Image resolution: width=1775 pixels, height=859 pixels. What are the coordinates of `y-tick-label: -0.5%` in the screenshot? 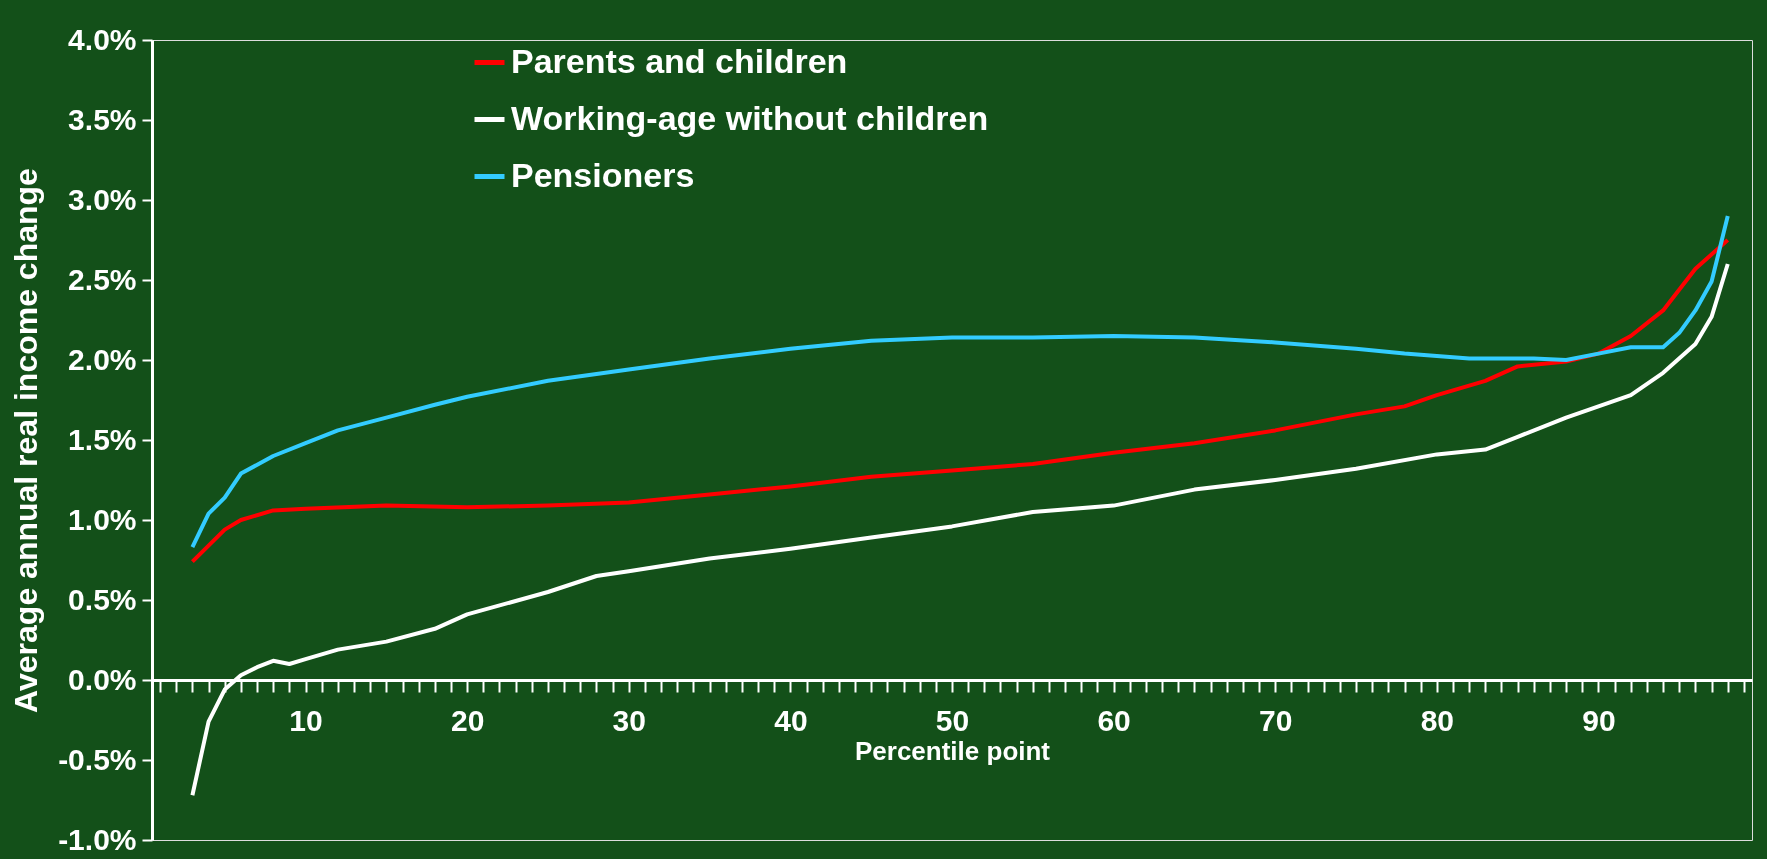 It's located at (97, 759).